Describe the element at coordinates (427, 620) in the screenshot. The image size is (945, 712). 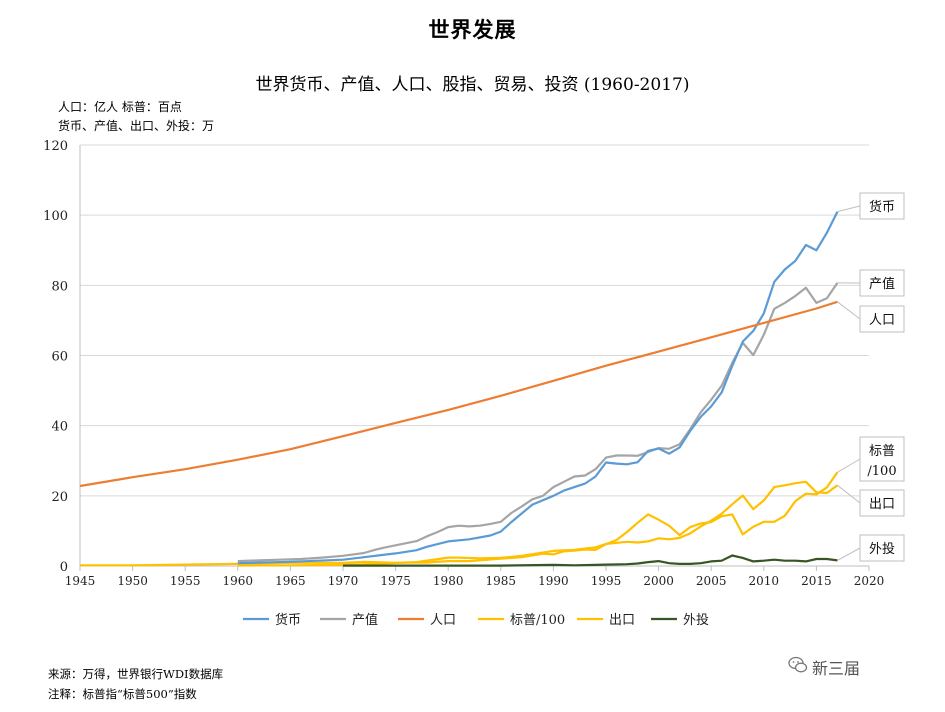
I see `legend-item: 人口` at that location.